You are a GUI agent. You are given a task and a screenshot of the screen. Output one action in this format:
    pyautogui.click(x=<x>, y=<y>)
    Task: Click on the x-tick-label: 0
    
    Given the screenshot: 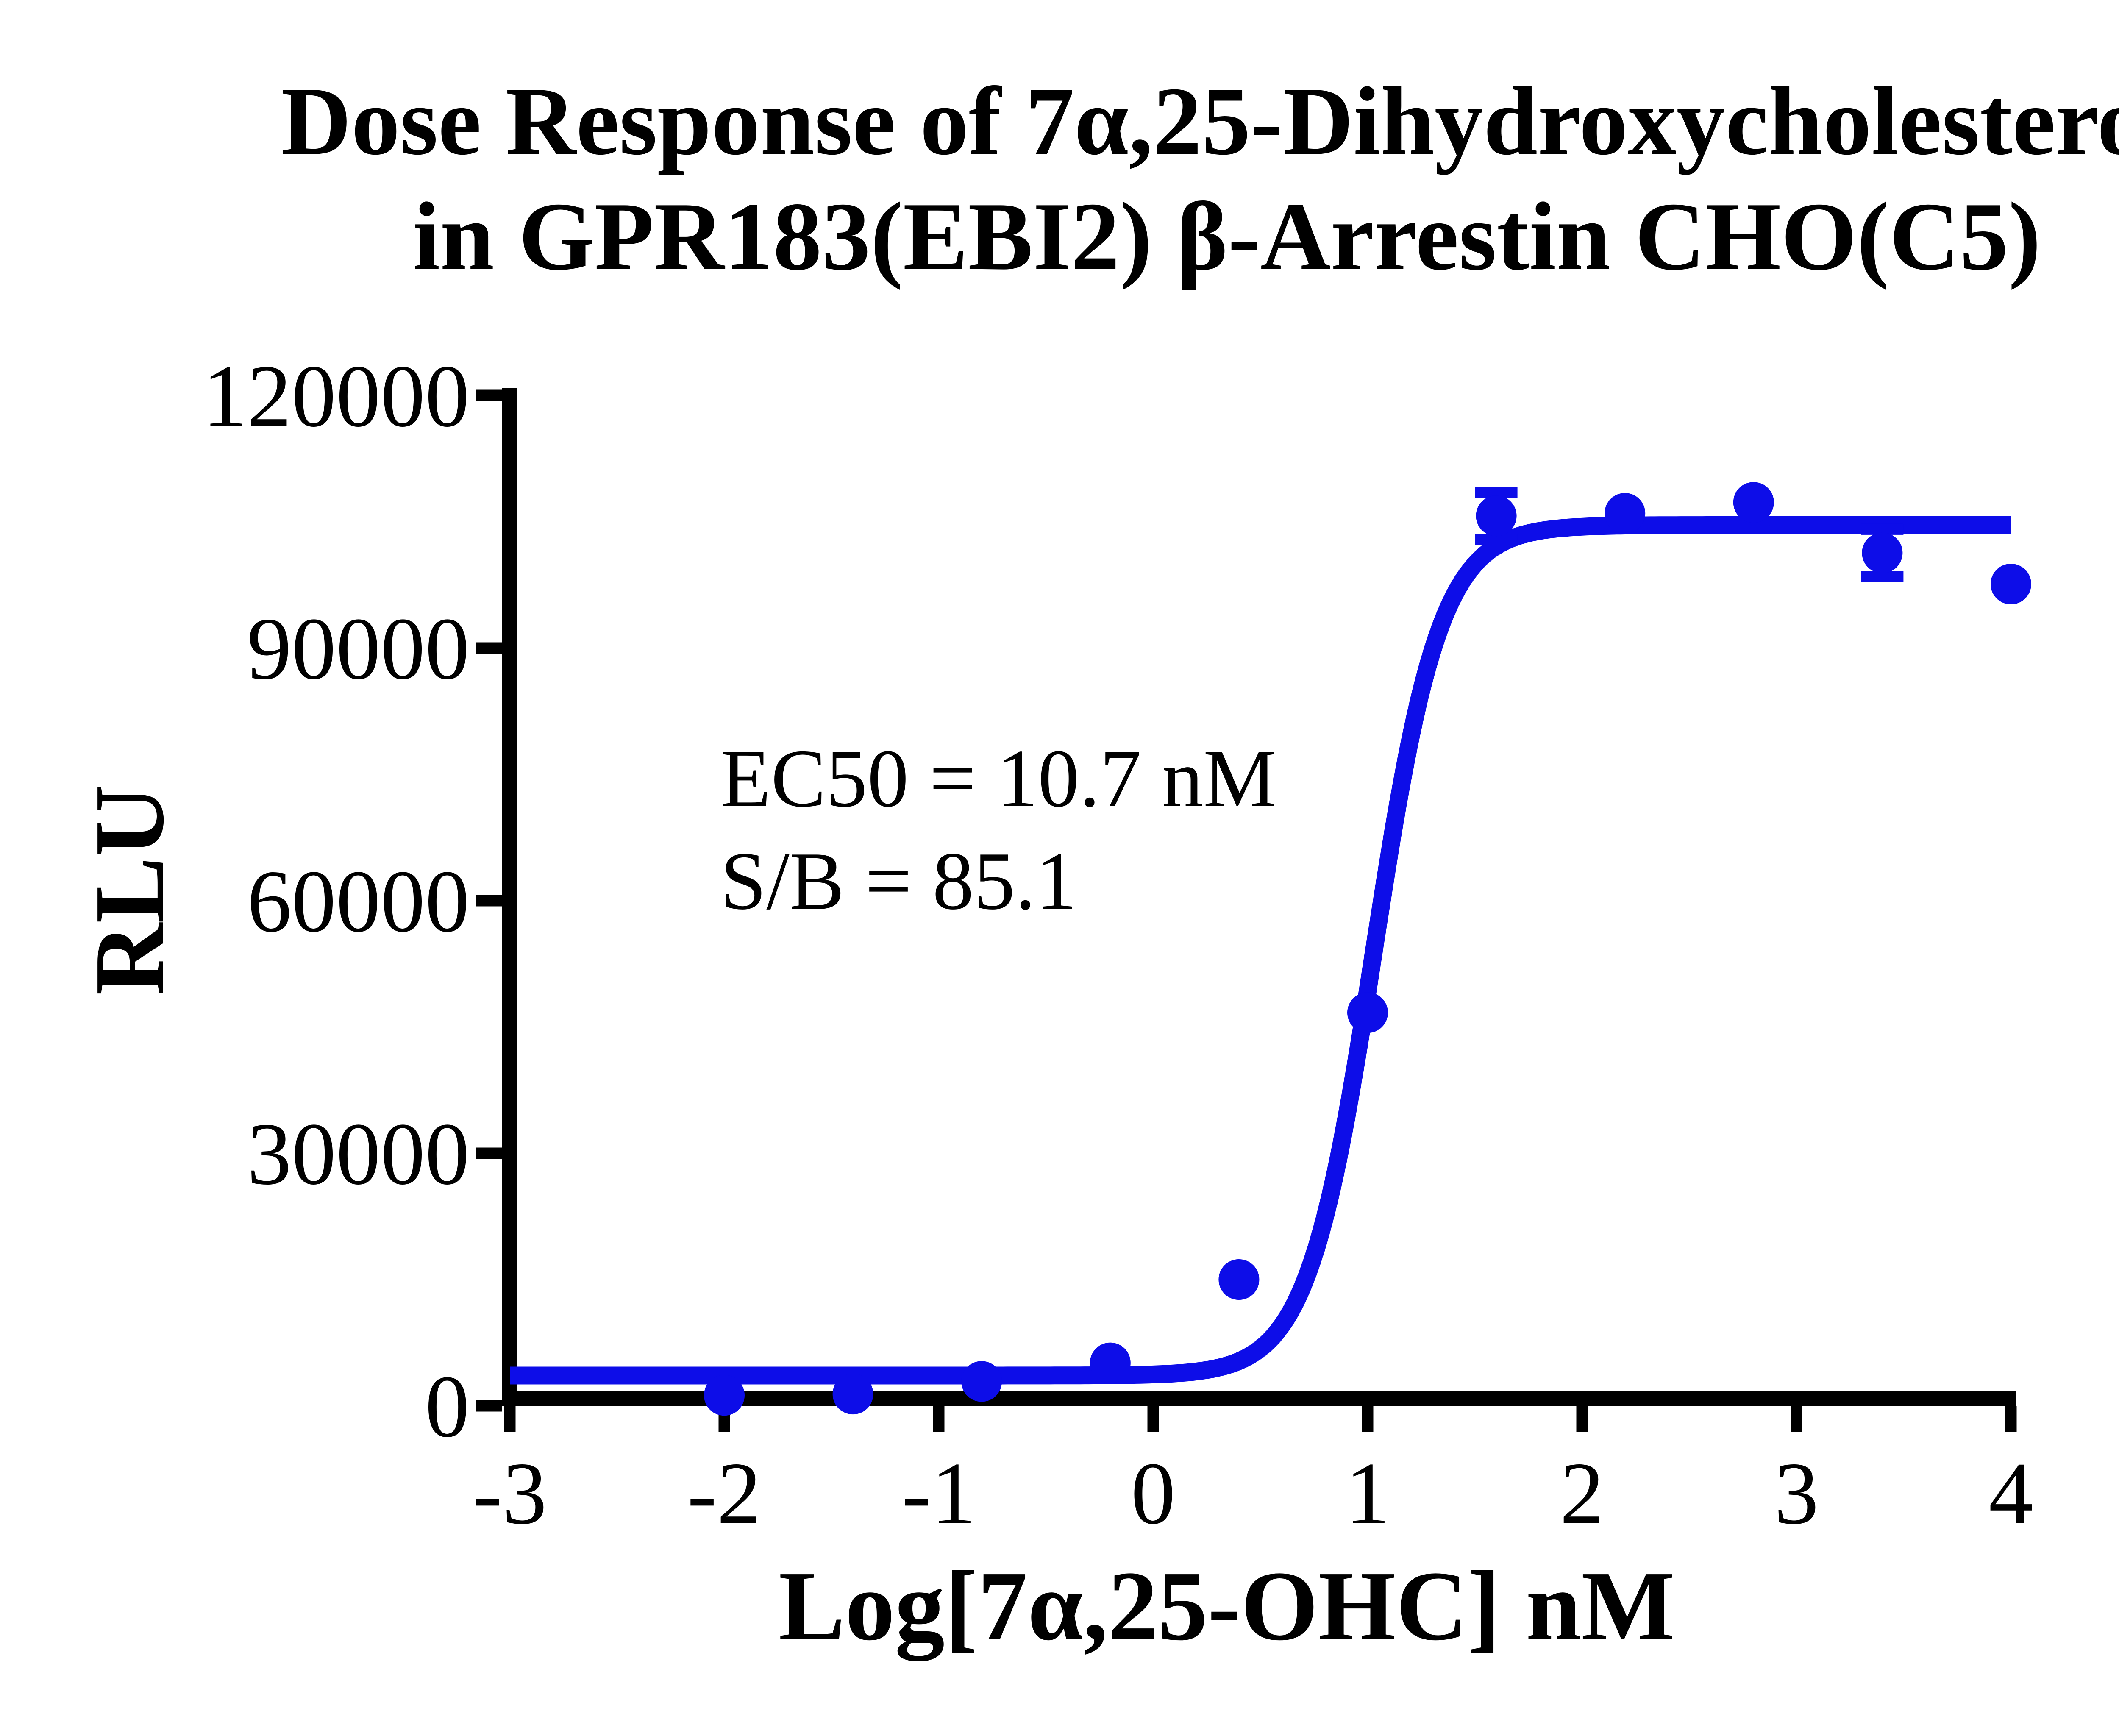 What is the action you would take?
    pyautogui.click(x=1154, y=1493)
    